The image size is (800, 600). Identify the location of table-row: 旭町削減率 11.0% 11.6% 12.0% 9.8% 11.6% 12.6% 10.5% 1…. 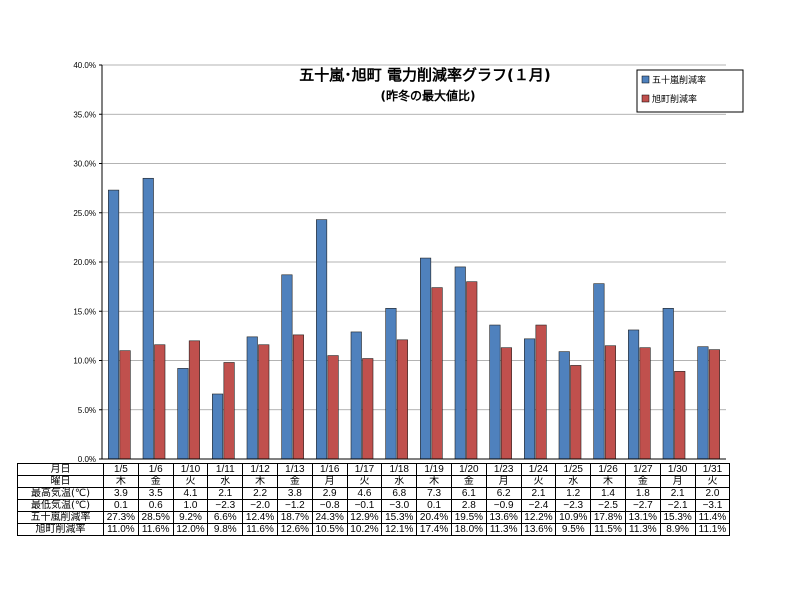
(374, 529).